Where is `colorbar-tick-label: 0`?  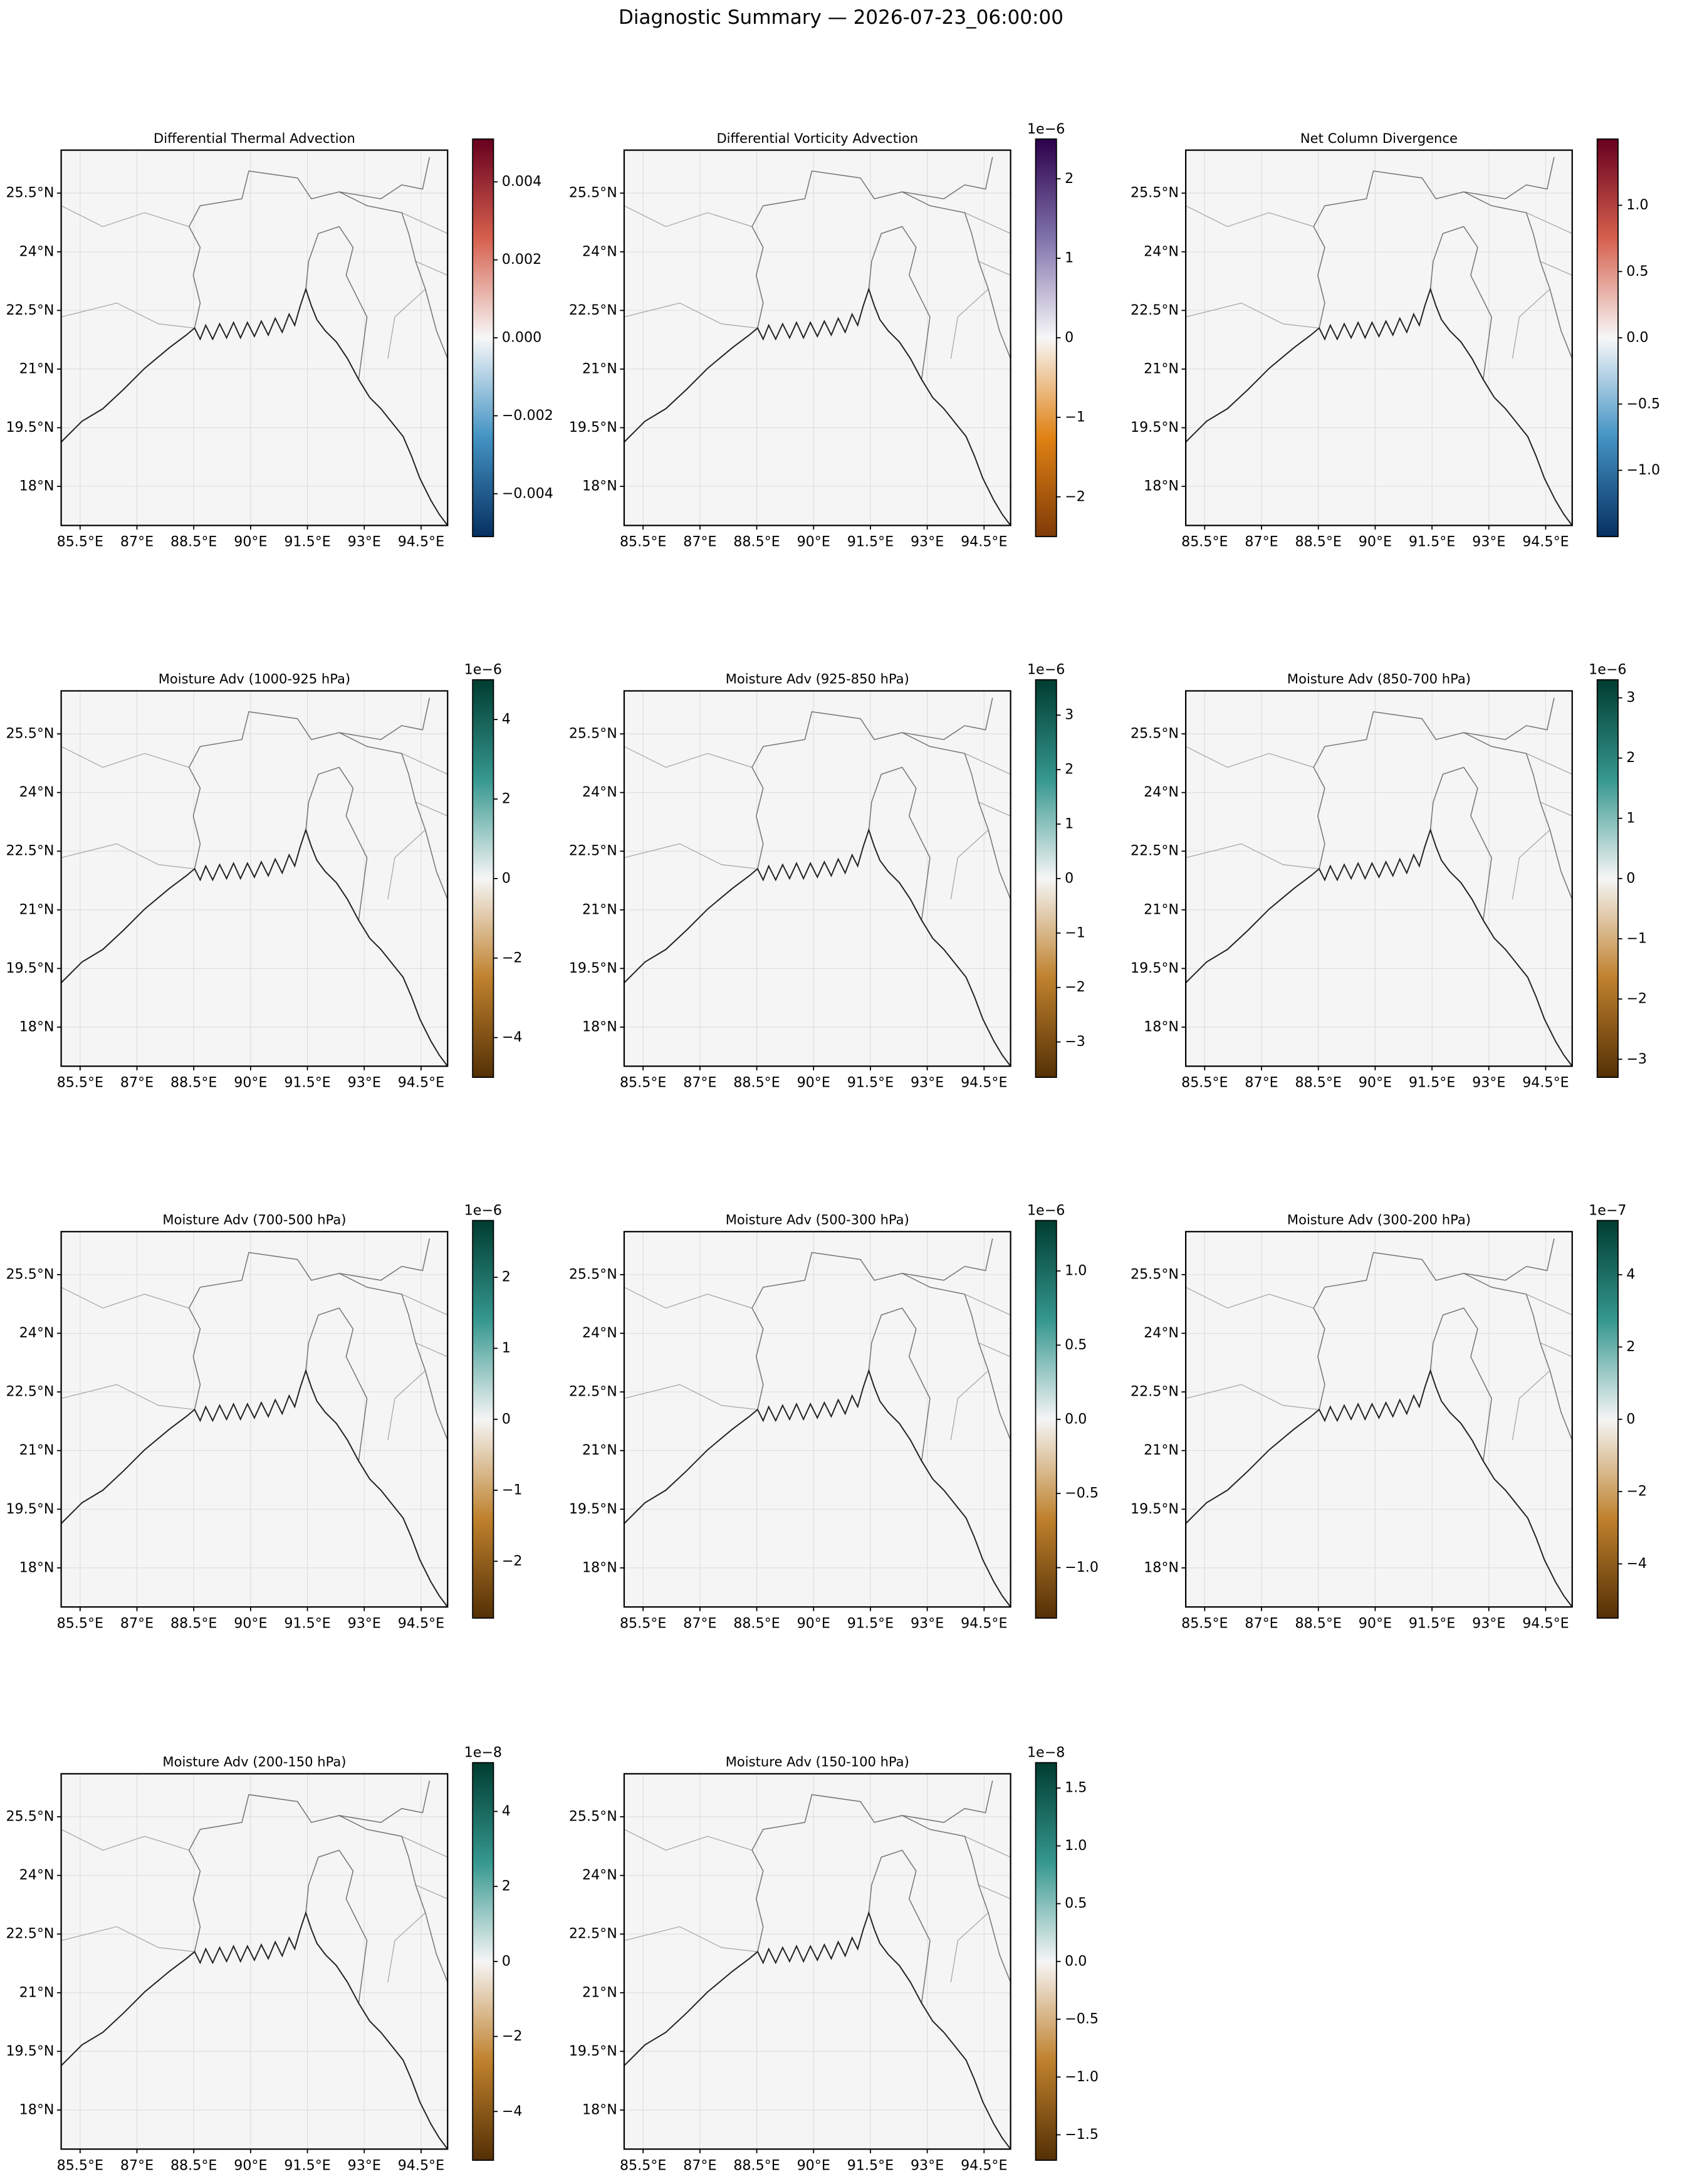
colorbar-tick-label: 0 is located at coordinates (506, 1419).